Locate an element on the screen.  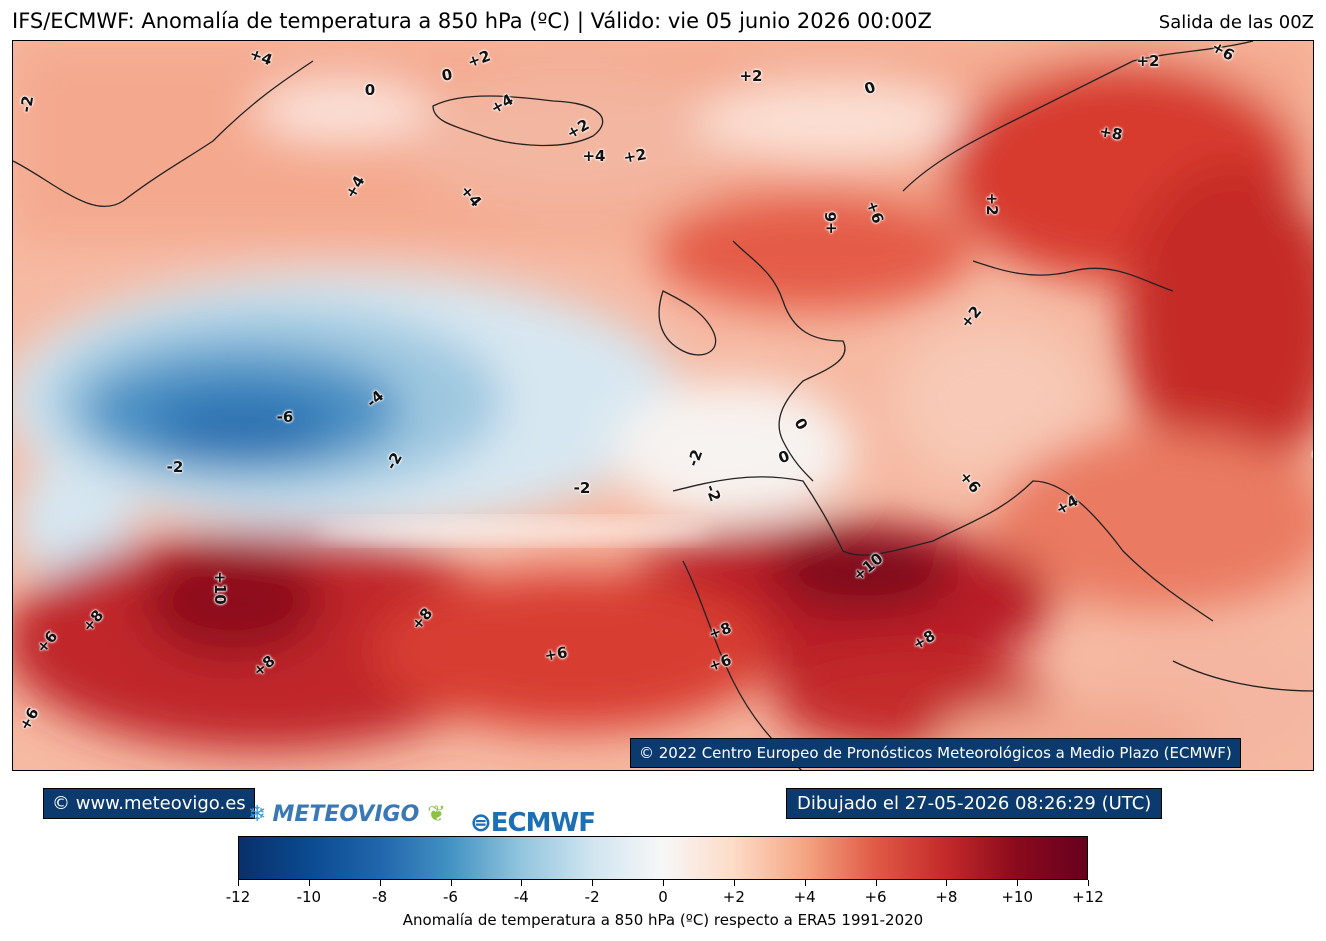
colorbar-tick-label: -10 is located at coordinates (309, 897).